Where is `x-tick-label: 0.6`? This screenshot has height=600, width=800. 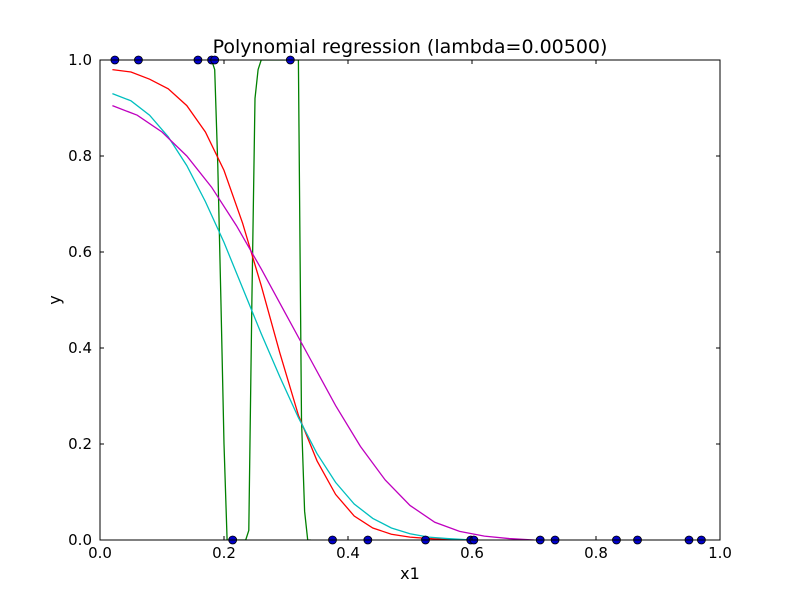
x-tick-label: 0.6 is located at coordinates (472, 553).